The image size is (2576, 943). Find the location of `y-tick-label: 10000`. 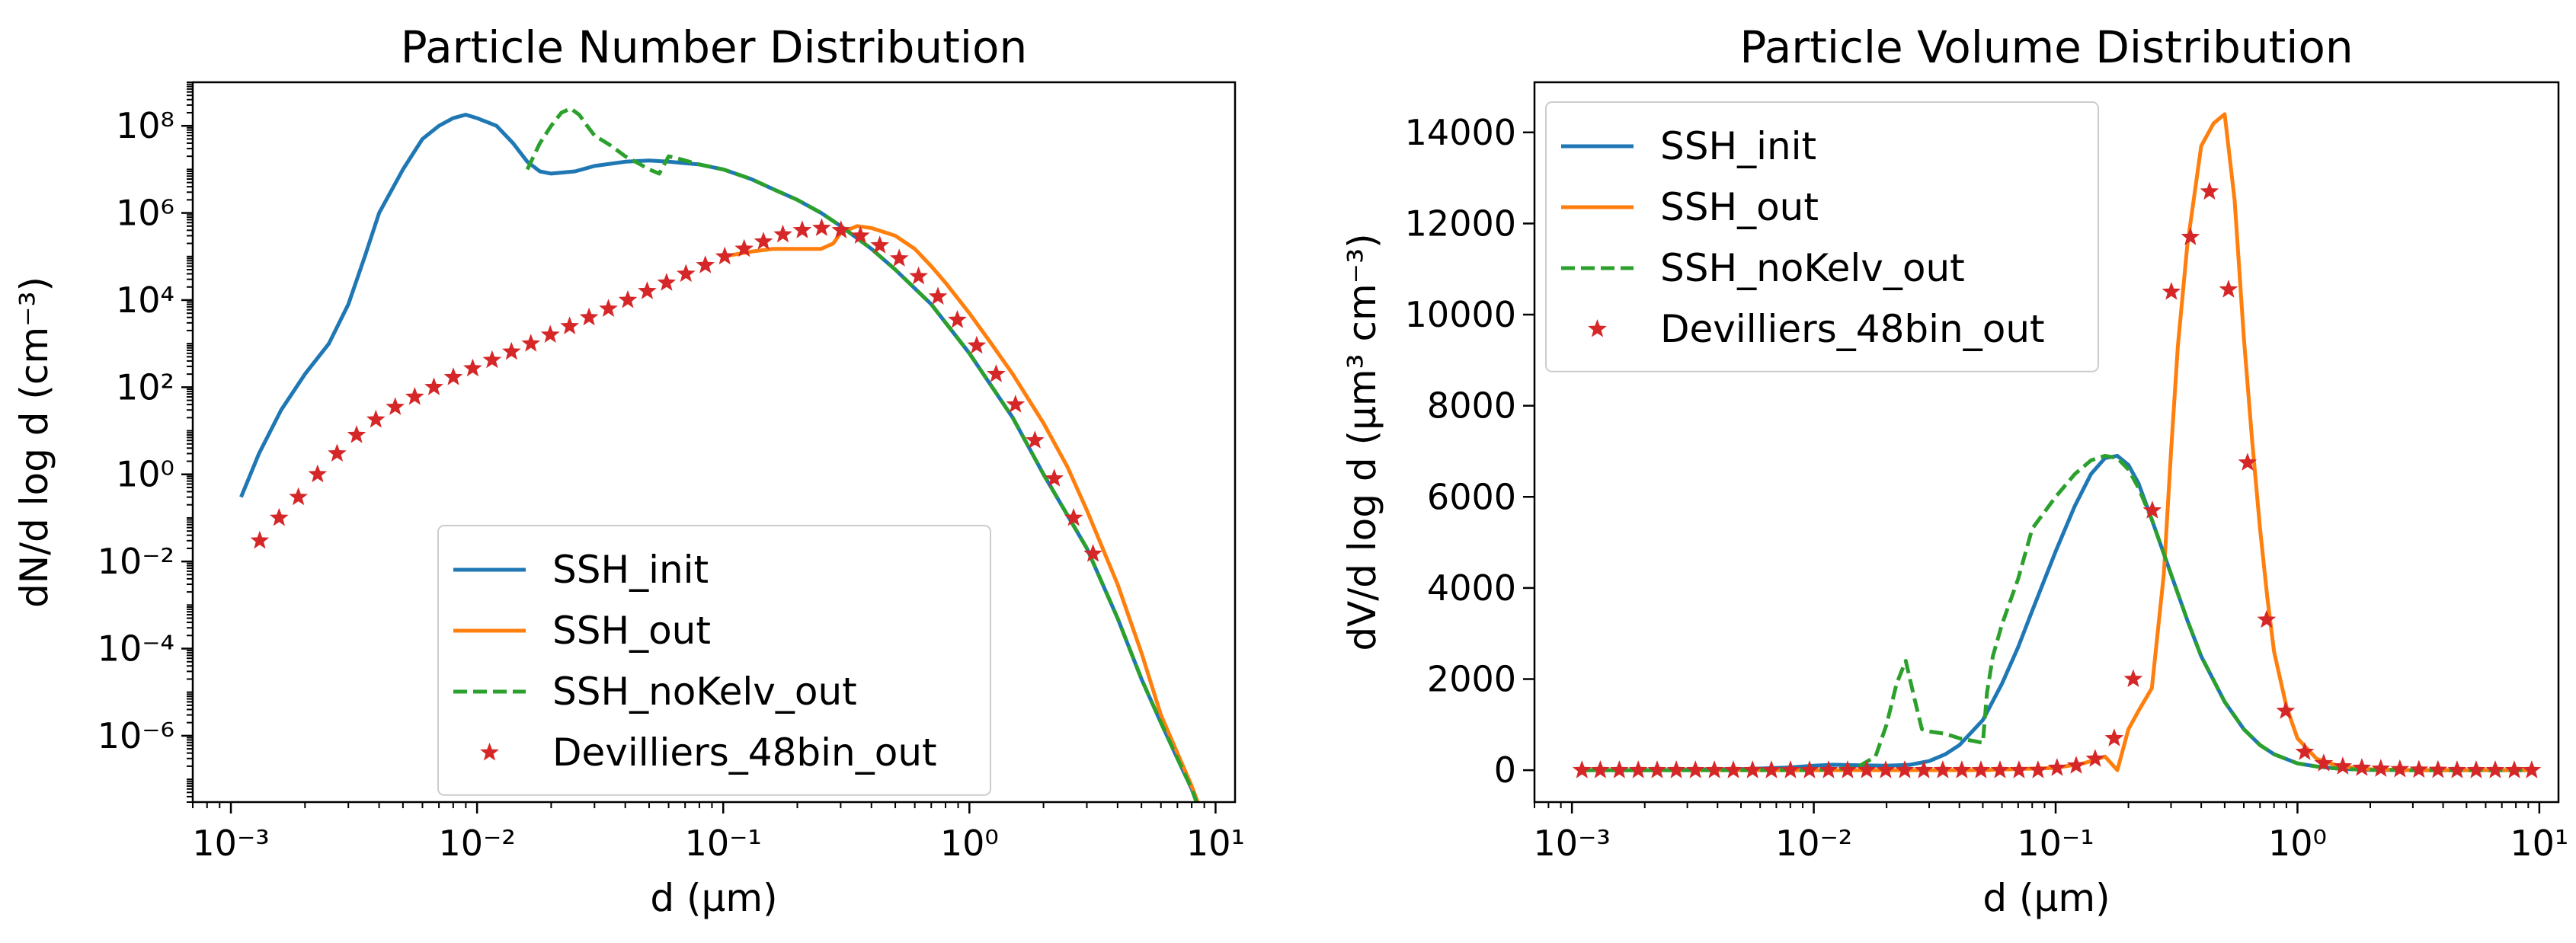

y-tick-label: 10000 is located at coordinates (1460, 314).